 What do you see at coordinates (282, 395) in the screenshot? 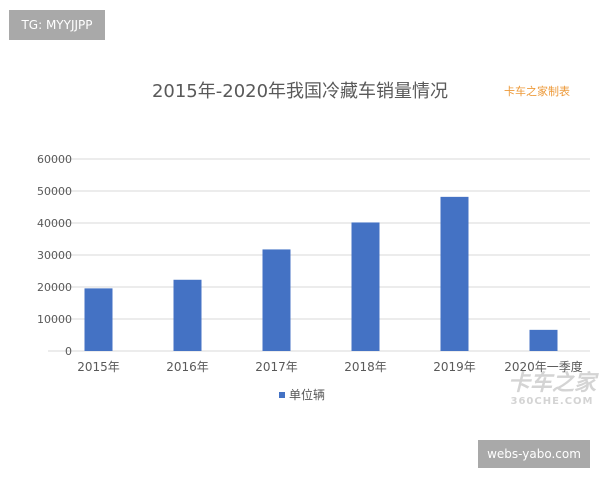
I see `legend-swatch` at bounding box center [282, 395].